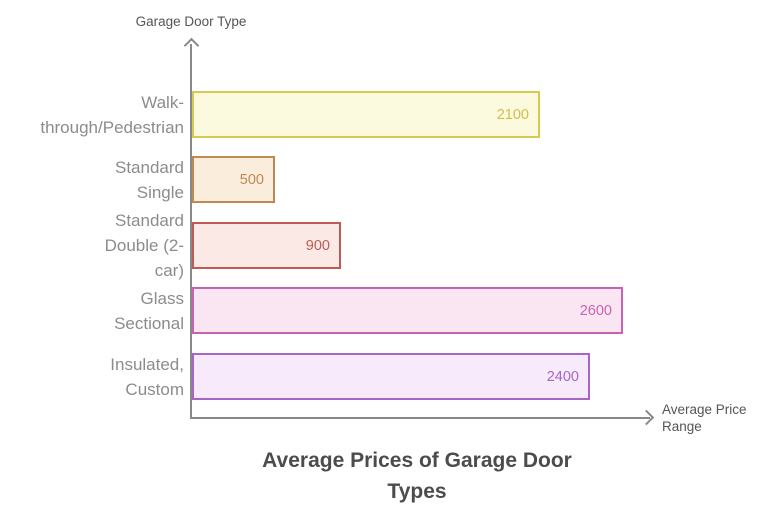 The width and height of the screenshot is (774, 519). Describe the element at coordinates (191, 231) in the screenshot. I see `y-axis-line` at that location.